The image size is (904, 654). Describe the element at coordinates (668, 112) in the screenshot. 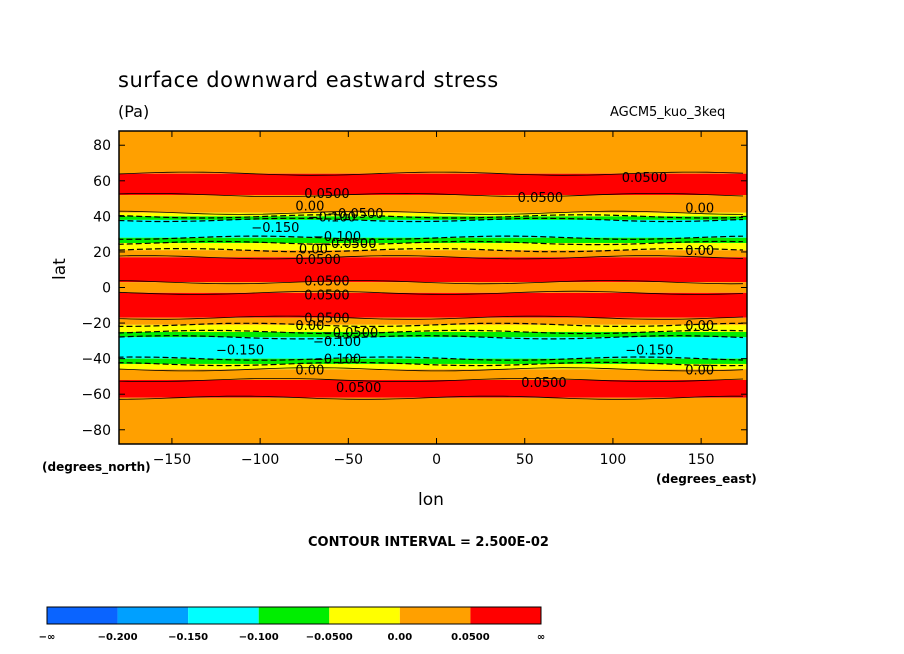

I see `model-label: AGCM5_kuo_3keq` at that location.